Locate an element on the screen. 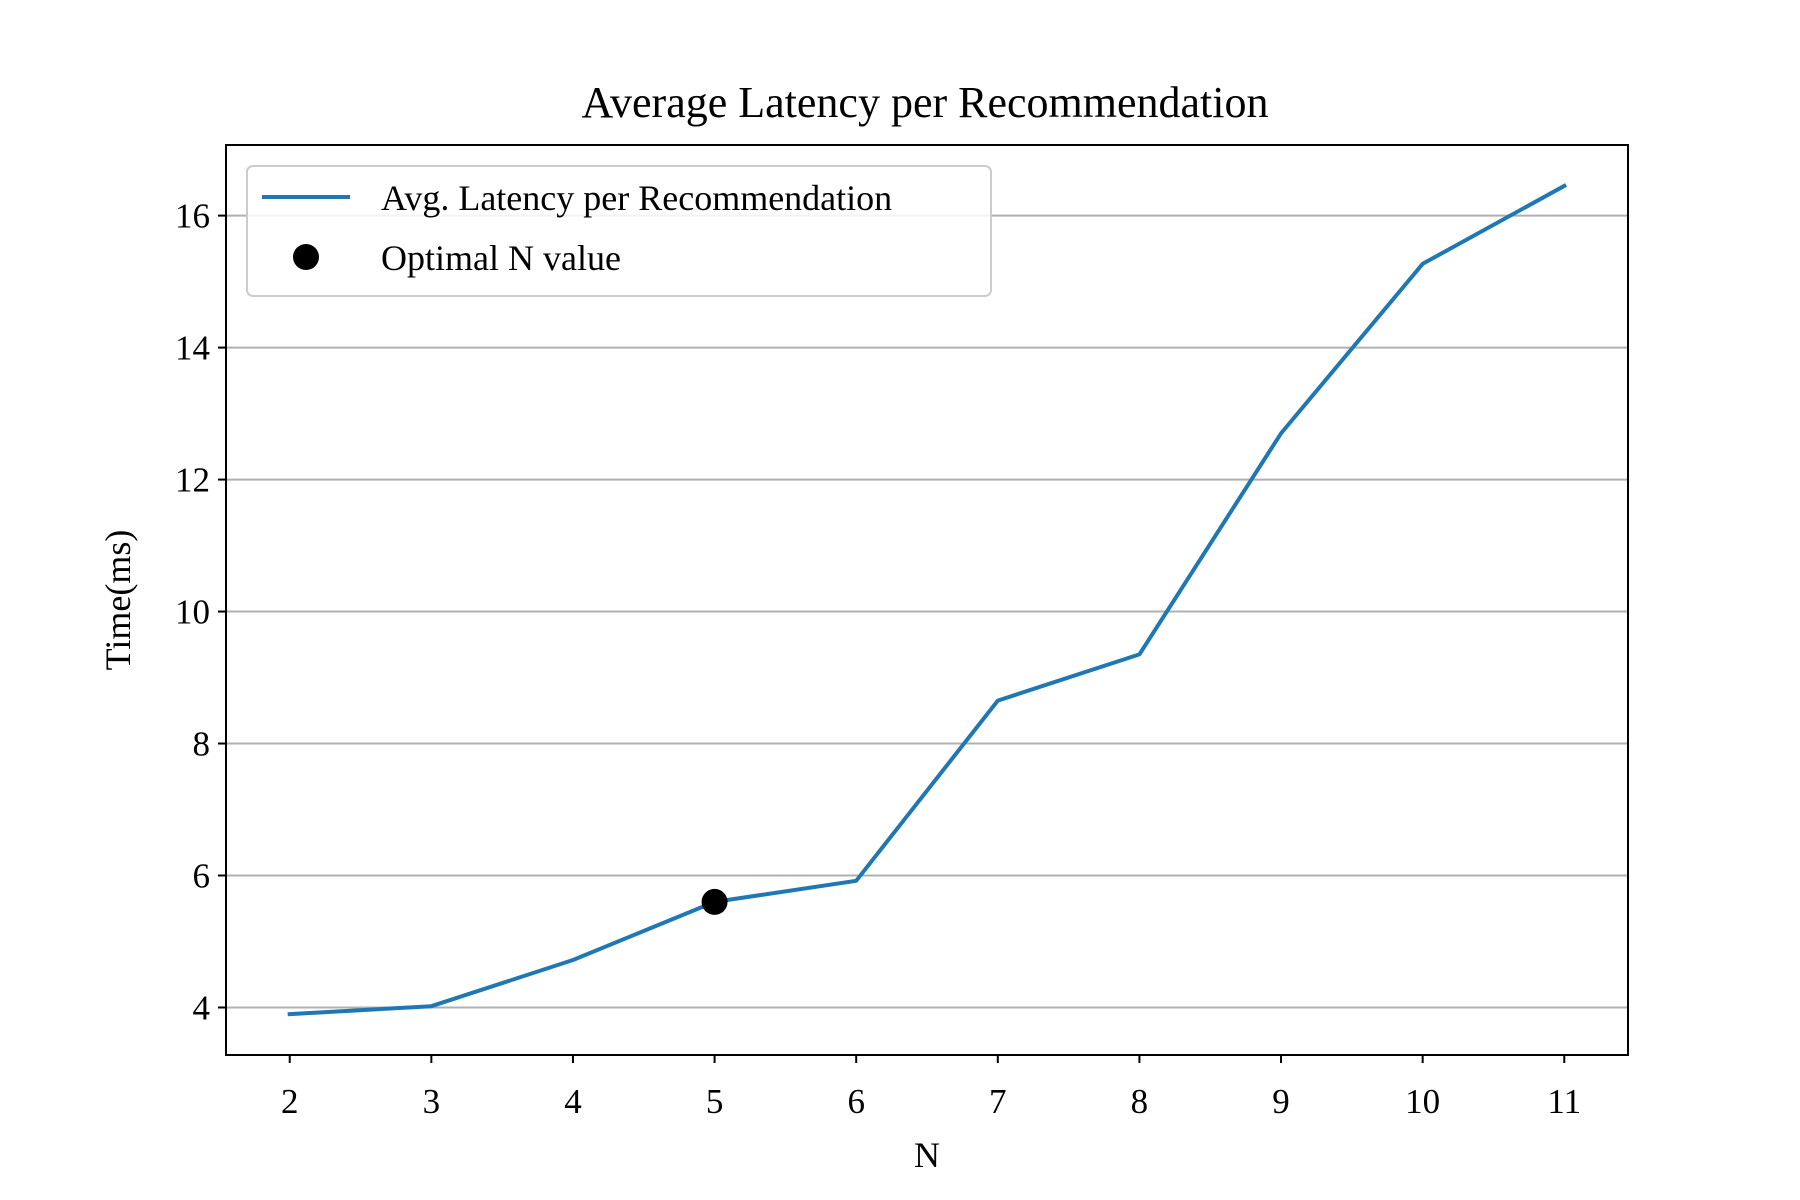  y-tick-label: 16 is located at coordinates (192, 216).